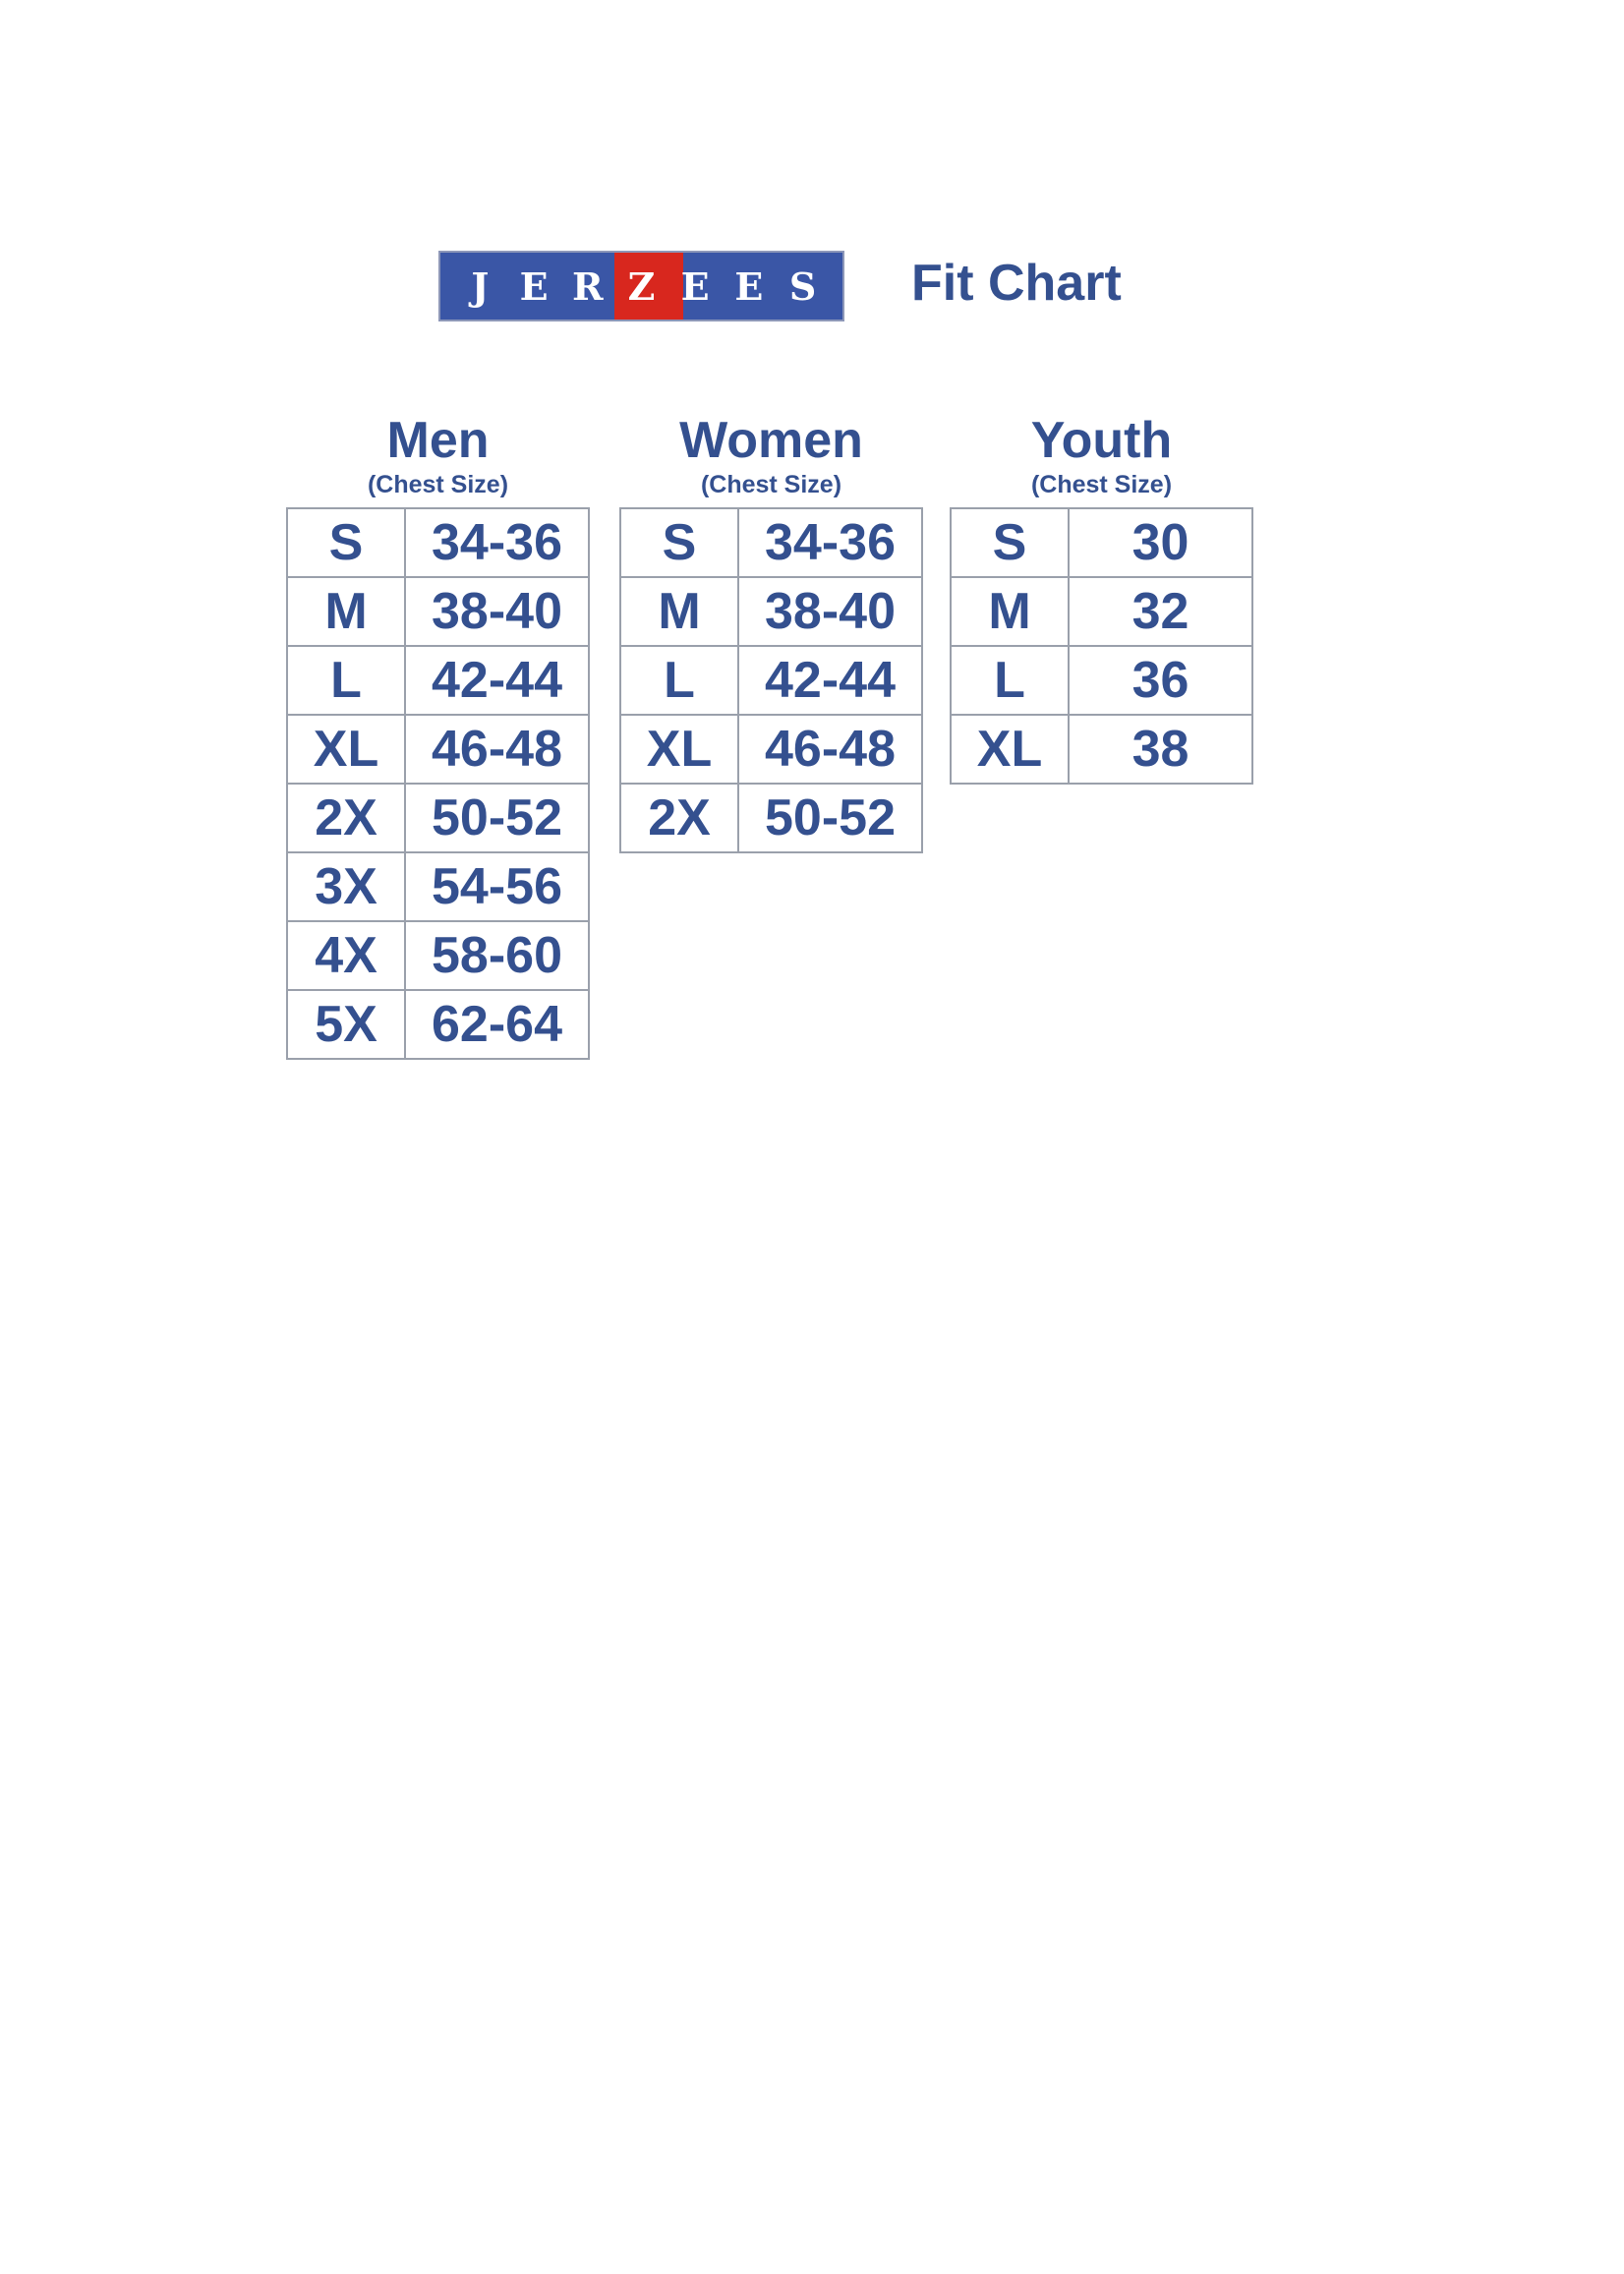 This screenshot has height=2274, width=1624. Describe the element at coordinates (346, 886) in the screenshot. I see `size-cell: 3X` at that location.